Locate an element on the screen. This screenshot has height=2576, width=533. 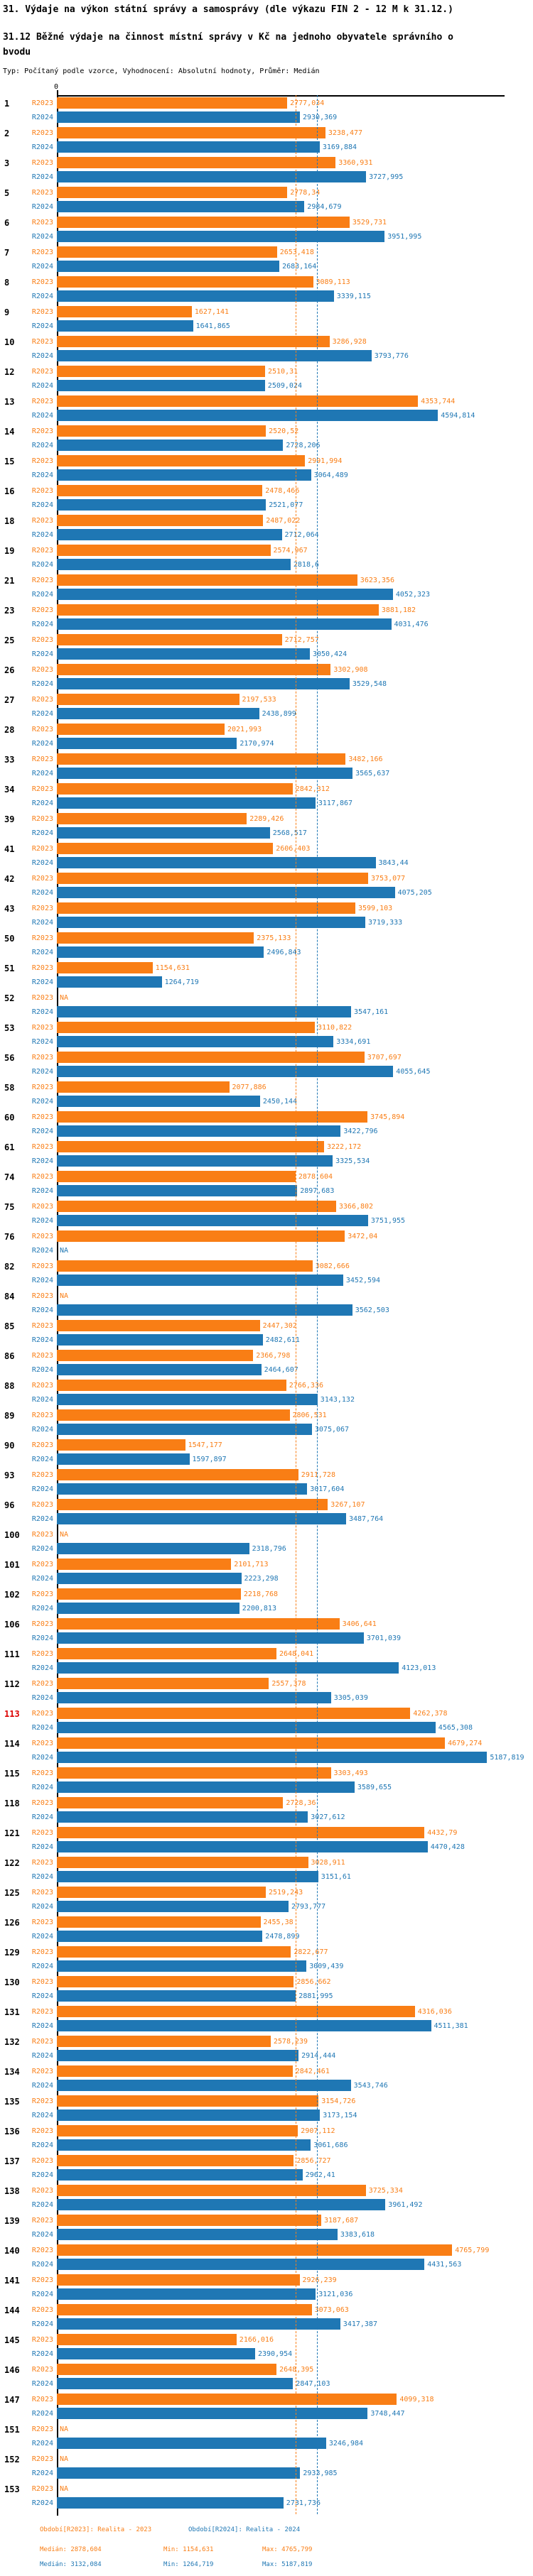
bar-value-r2024: 4123,013 is located at coordinates (419, 1668).